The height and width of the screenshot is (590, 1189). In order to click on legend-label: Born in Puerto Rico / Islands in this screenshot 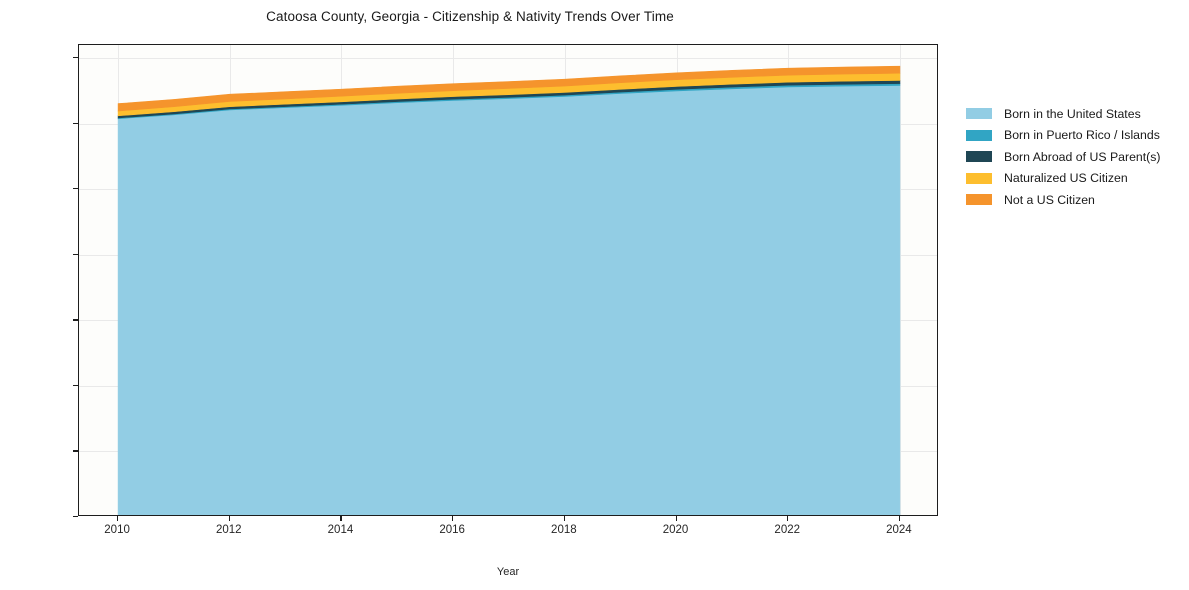, I will do `click(1082, 135)`.